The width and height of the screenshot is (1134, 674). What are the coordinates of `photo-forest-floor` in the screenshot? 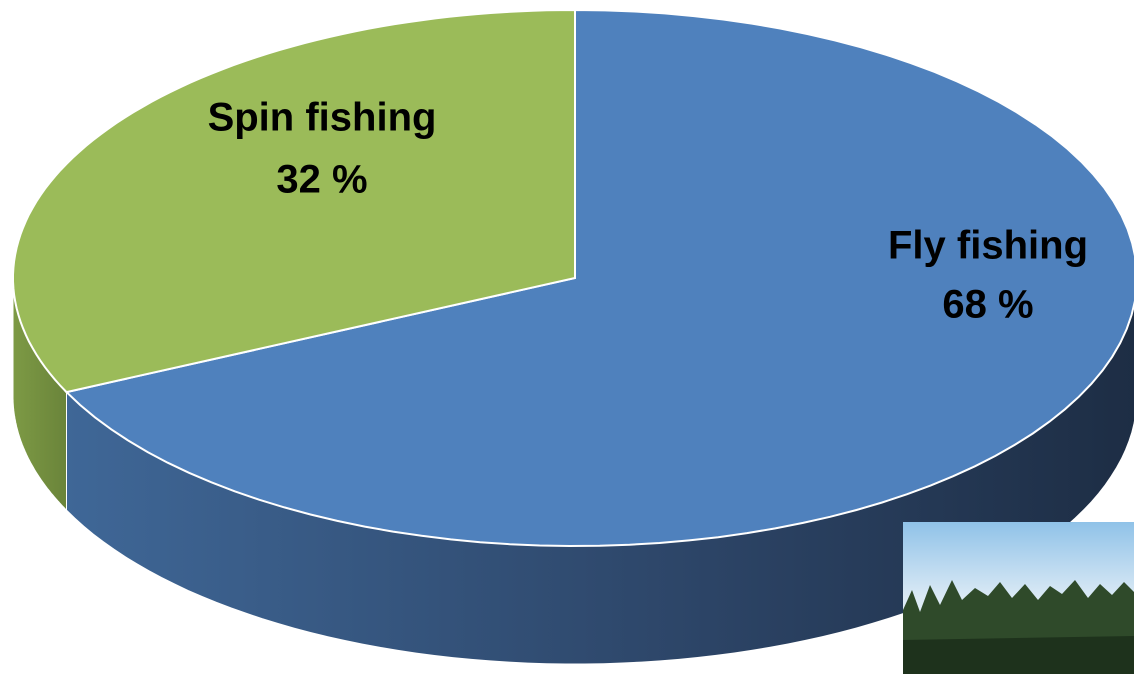 It's located at (1018, 655).